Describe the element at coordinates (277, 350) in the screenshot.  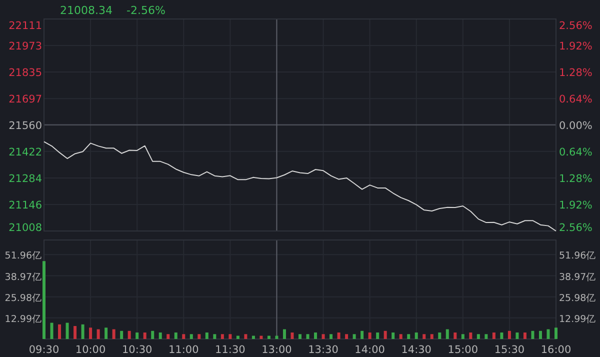
I see `x-tick-label: 13:00` at that location.